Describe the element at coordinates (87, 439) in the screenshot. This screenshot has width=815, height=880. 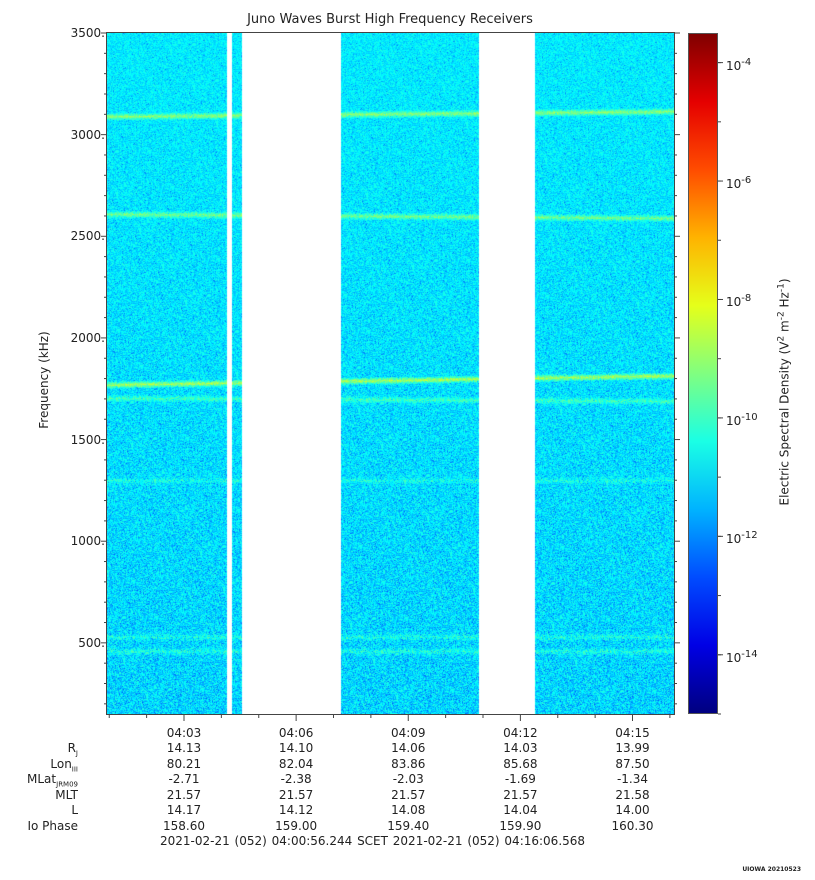
I see `y-tick-label: 1500.` at that location.